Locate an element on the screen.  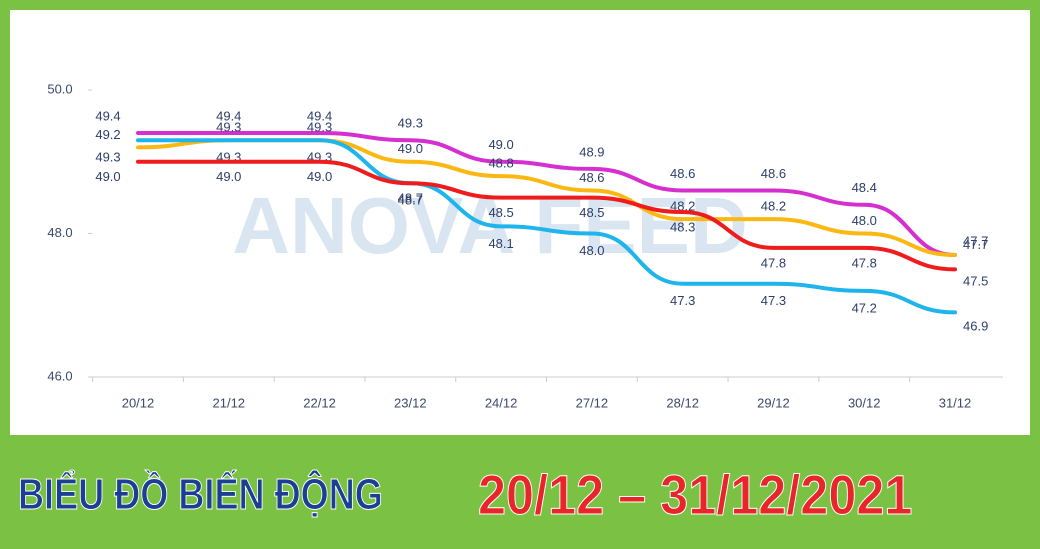
x-tick-label: 21/12 is located at coordinates (229, 402).